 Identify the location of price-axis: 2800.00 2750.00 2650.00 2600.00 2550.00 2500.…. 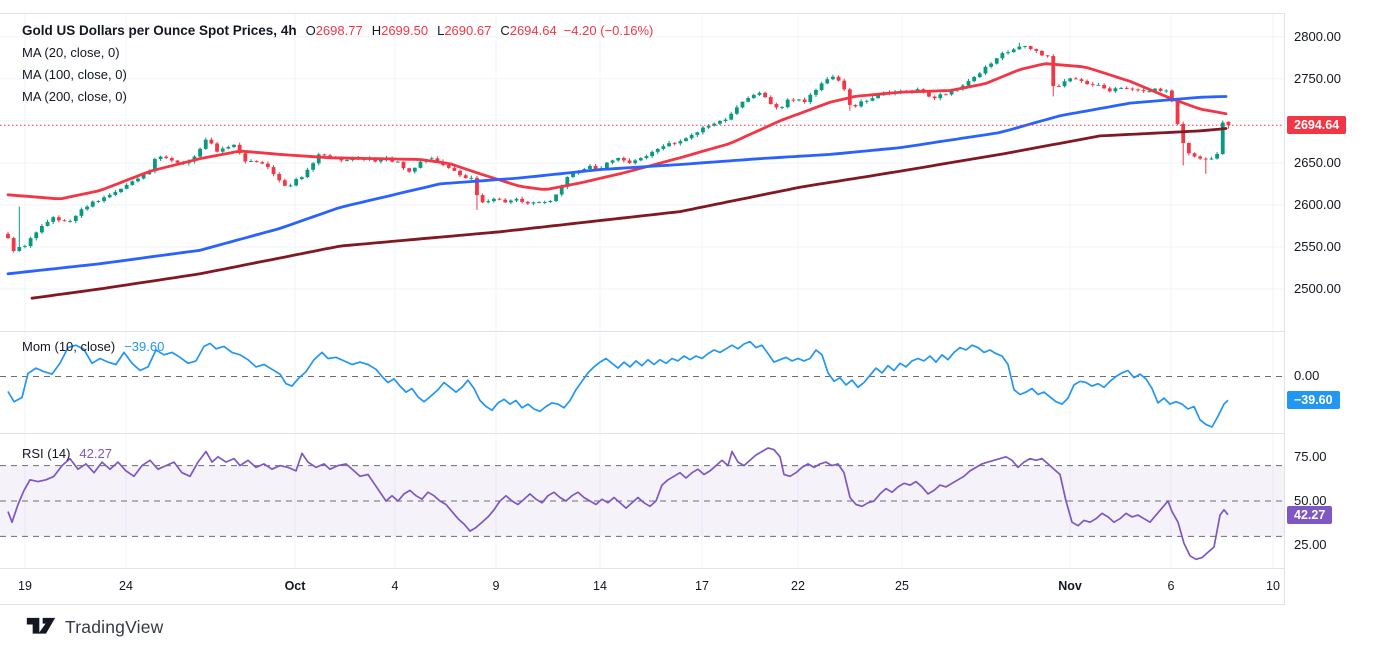
(1329, 309).